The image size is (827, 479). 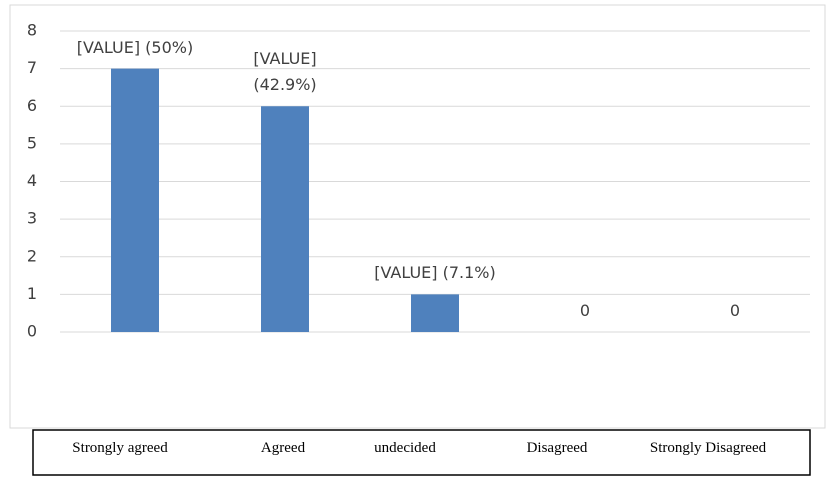 What do you see at coordinates (557, 448) in the screenshot?
I see `x-tick-label: Disagreed` at bounding box center [557, 448].